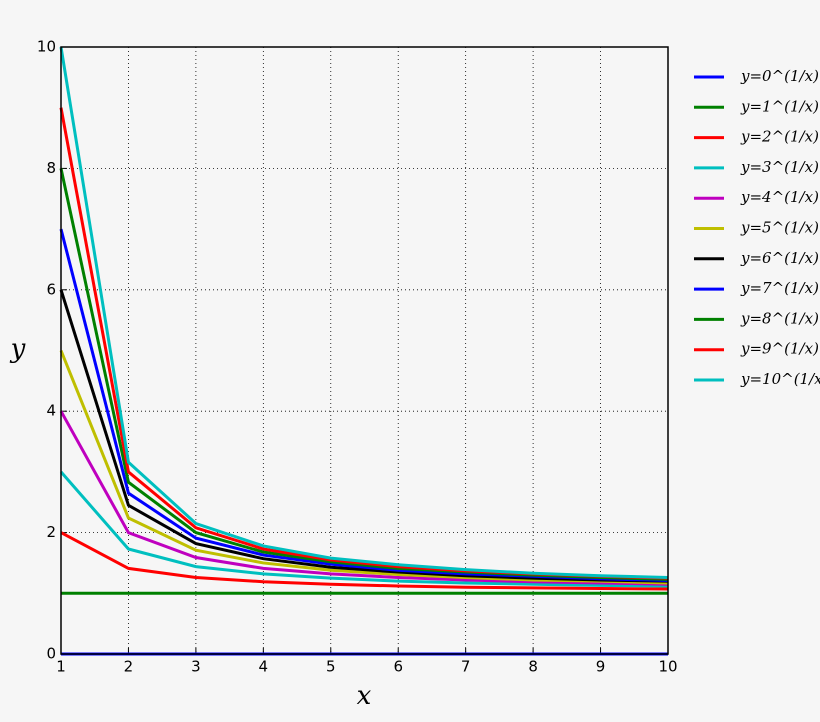 The image size is (820, 722). Describe the element at coordinates (779, 349) in the screenshot. I see `legend-label: y=9^(1/x)` at that location.